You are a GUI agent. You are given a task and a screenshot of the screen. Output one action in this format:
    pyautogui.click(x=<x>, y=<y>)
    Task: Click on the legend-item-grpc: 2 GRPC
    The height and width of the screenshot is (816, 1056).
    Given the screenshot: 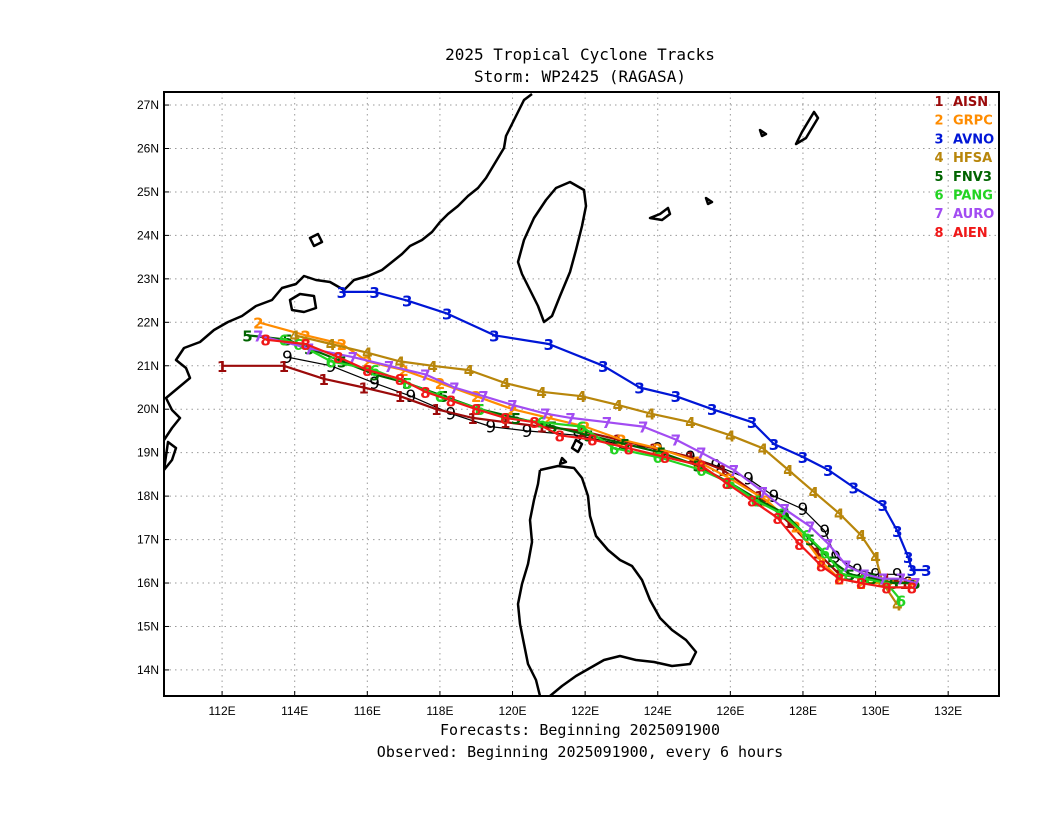 What is the action you would take?
    pyautogui.click(x=963, y=121)
    